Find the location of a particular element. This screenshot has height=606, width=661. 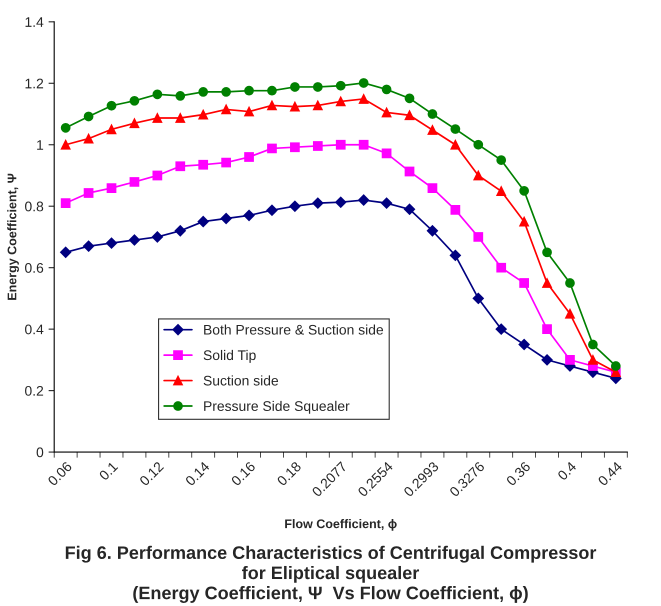

x-tick-label: 0.44 is located at coordinates (610, 473).